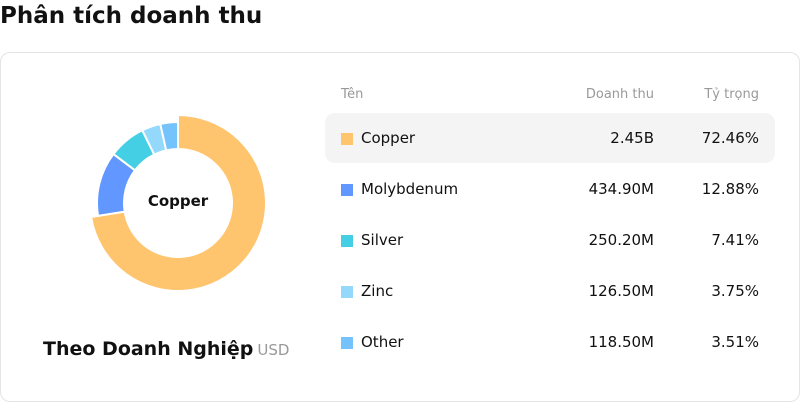 This screenshot has width=800, height=402. I want to click on donut-center-label: Copper, so click(178, 201).